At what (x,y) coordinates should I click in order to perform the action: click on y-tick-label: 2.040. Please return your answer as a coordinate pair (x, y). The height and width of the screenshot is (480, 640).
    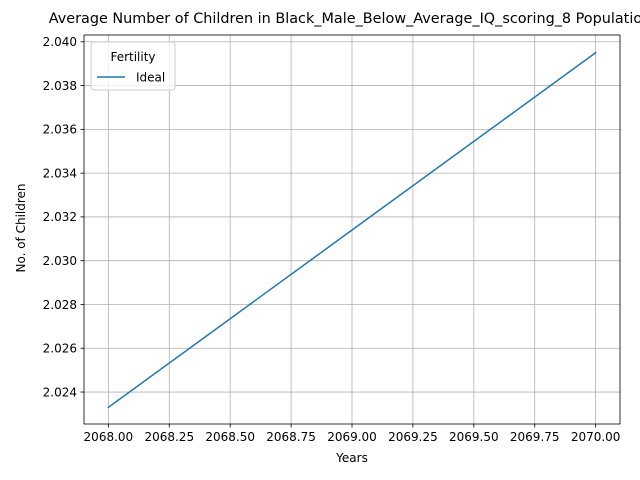
    Looking at the image, I should click on (60, 42).